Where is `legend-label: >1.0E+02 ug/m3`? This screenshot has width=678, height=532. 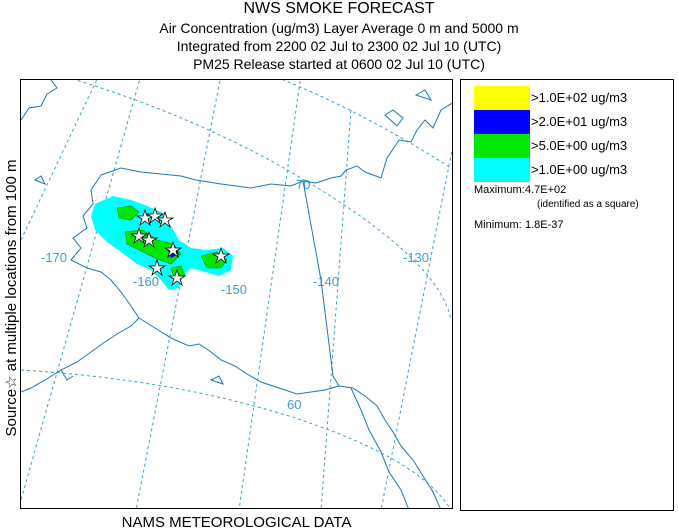
legend-label: >1.0E+02 ug/m3 is located at coordinates (579, 97).